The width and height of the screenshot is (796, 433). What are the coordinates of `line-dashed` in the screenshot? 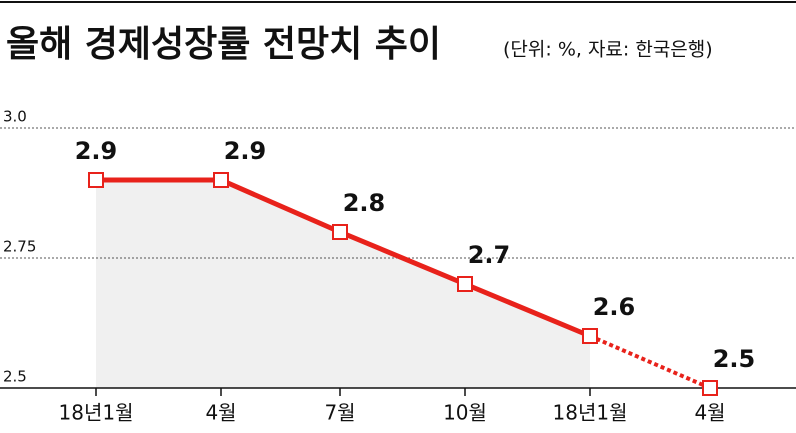 It's located at (650, 362).